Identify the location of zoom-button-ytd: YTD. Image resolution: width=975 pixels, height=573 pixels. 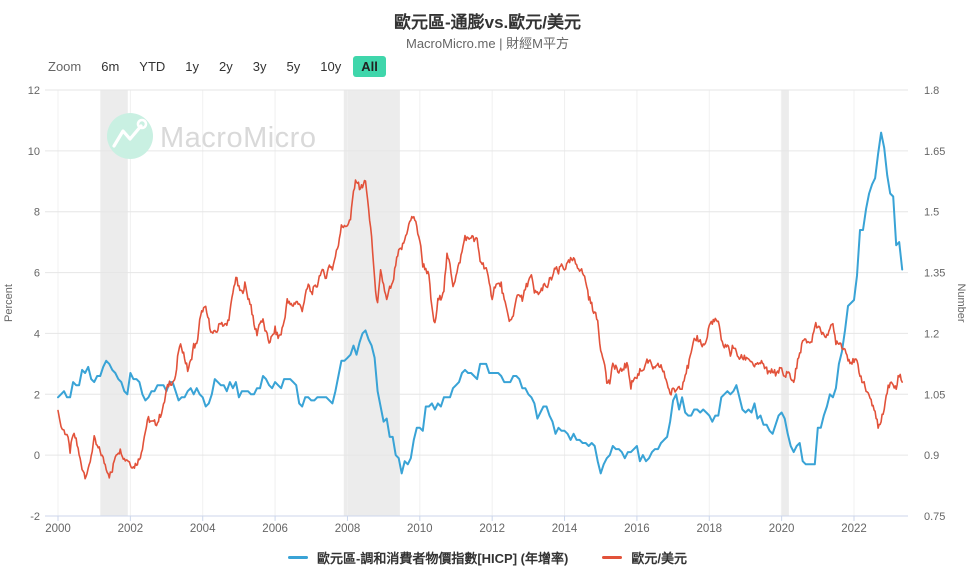
(152, 66).